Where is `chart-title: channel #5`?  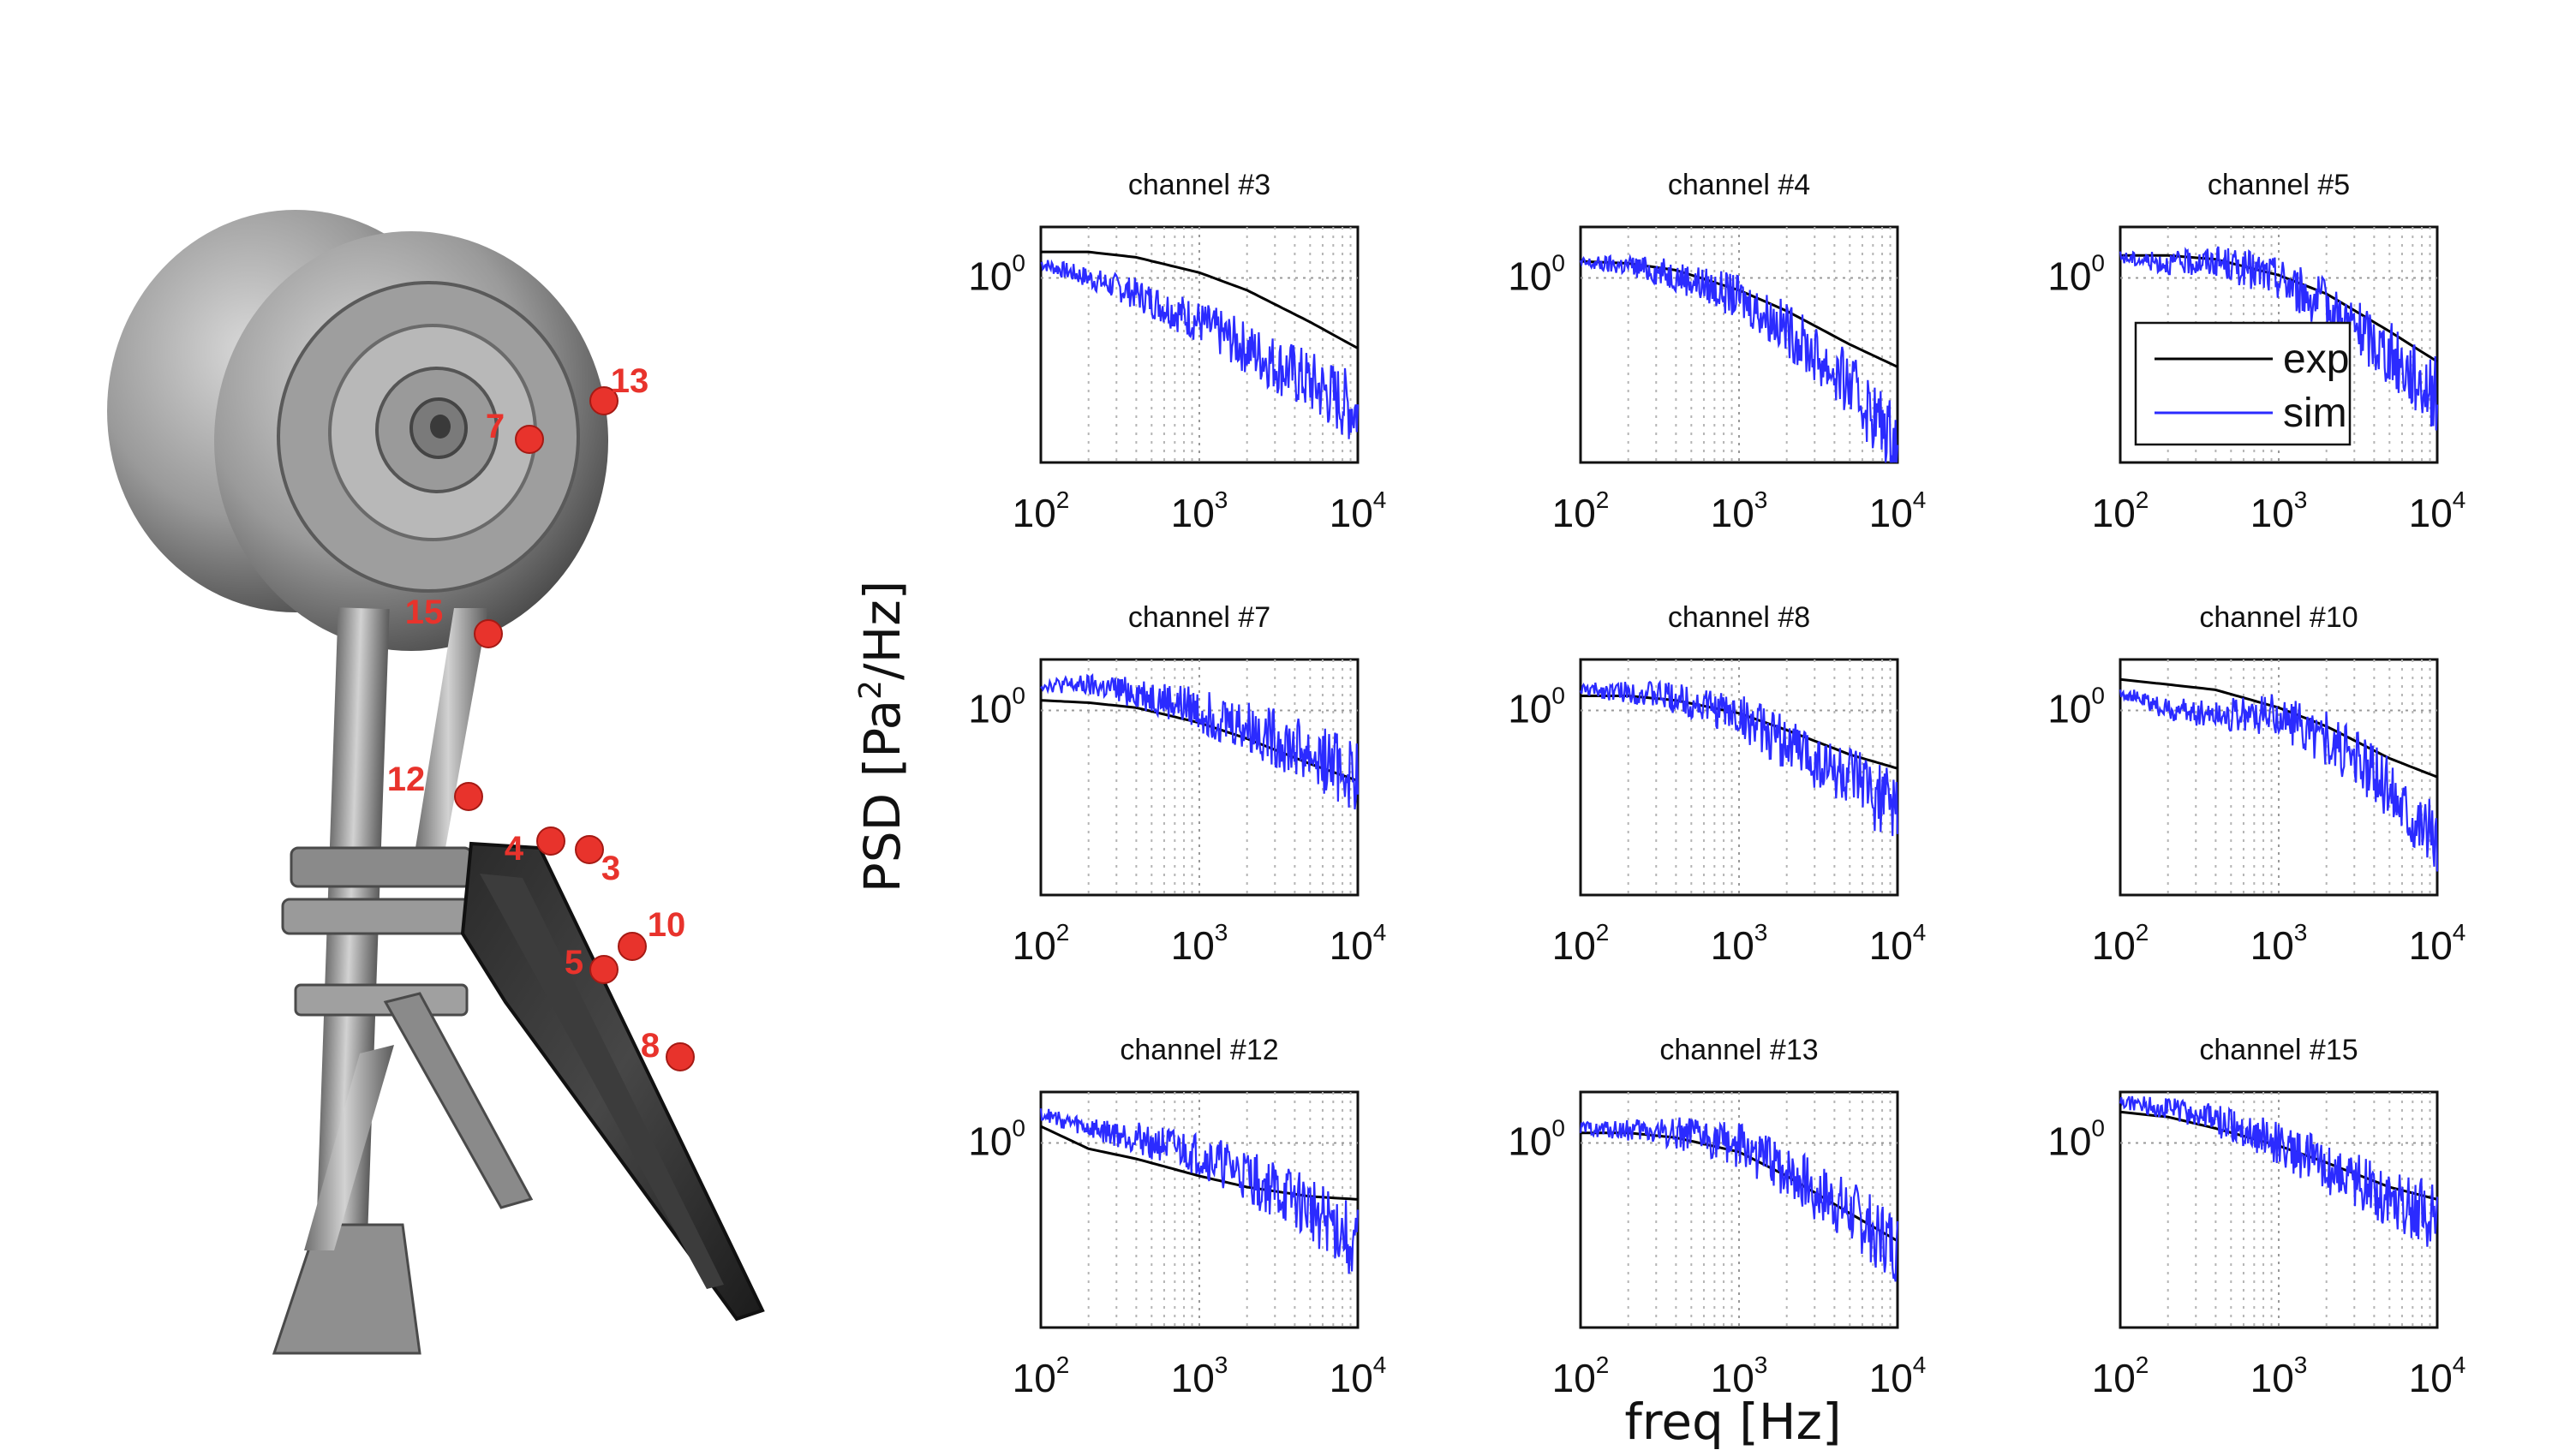 chart-title: channel #5 is located at coordinates (2279, 185).